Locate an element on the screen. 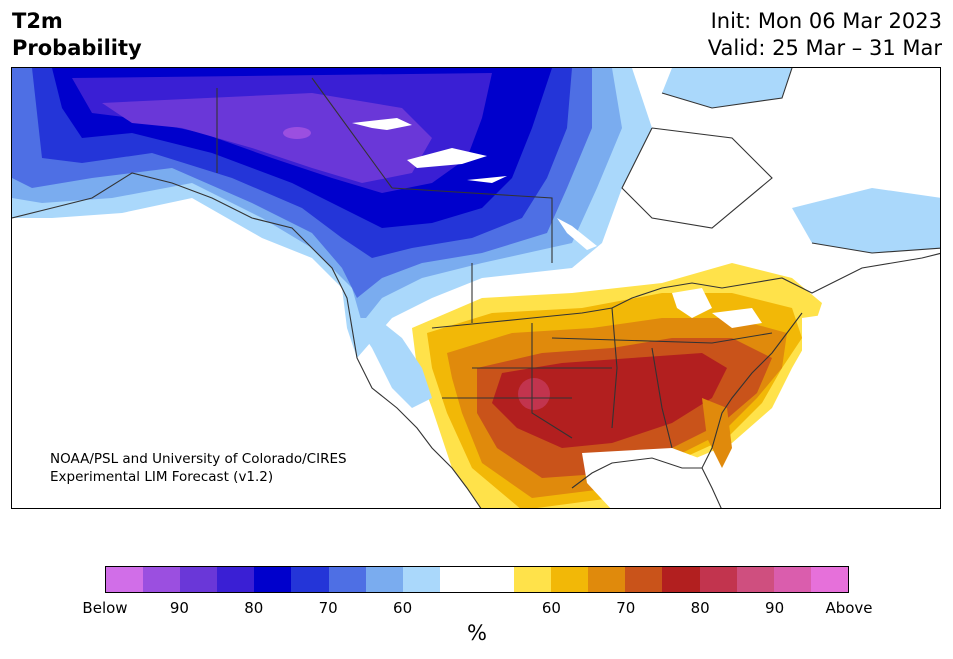 The height and width of the screenshot is (659, 953). title-quantity: Probability is located at coordinates (77, 48).